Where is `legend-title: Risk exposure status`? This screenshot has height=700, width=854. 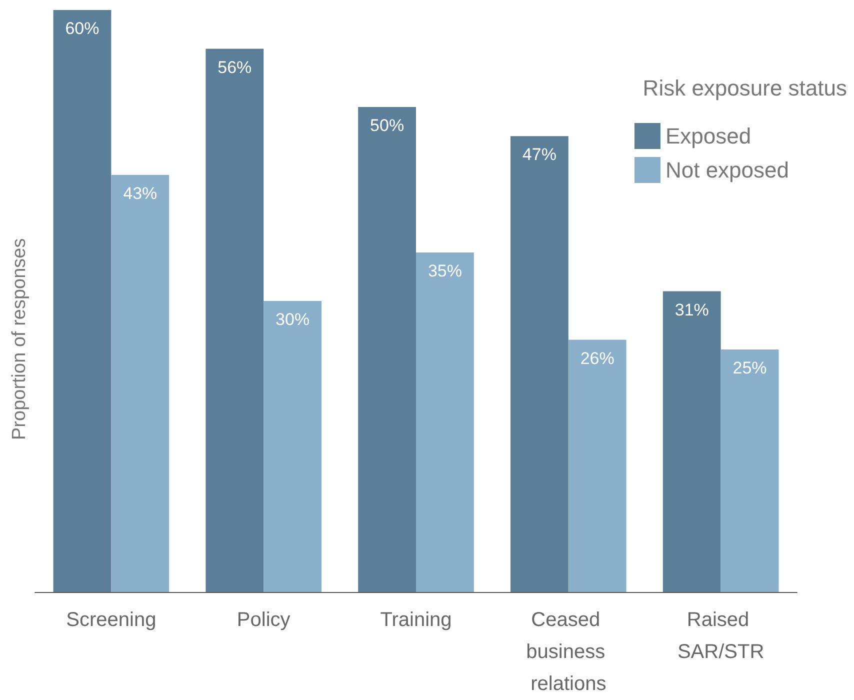
legend-title: Risk exposure status is located at coordinates (745, 88).